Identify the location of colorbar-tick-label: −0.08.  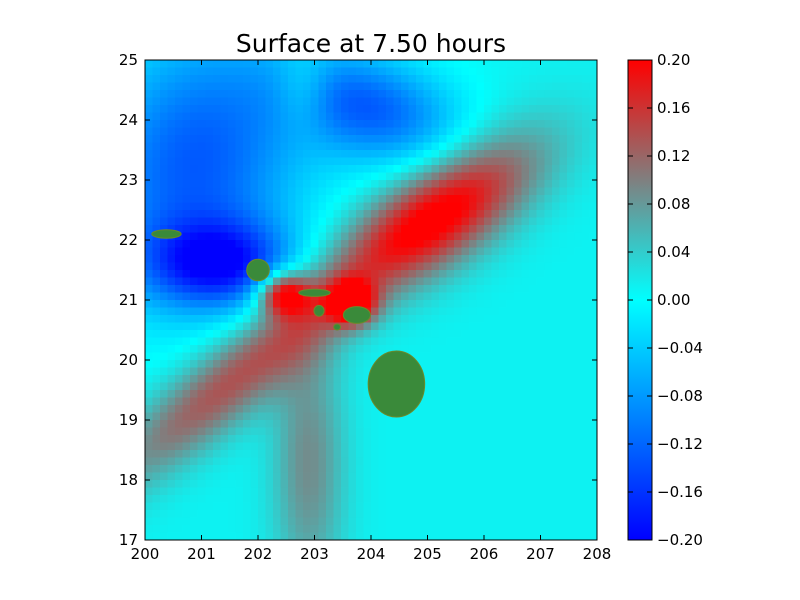
(680, 396).